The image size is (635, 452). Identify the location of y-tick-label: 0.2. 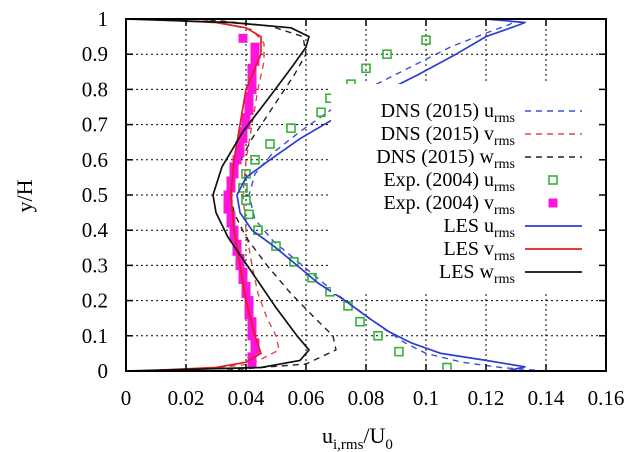
(95, 301).